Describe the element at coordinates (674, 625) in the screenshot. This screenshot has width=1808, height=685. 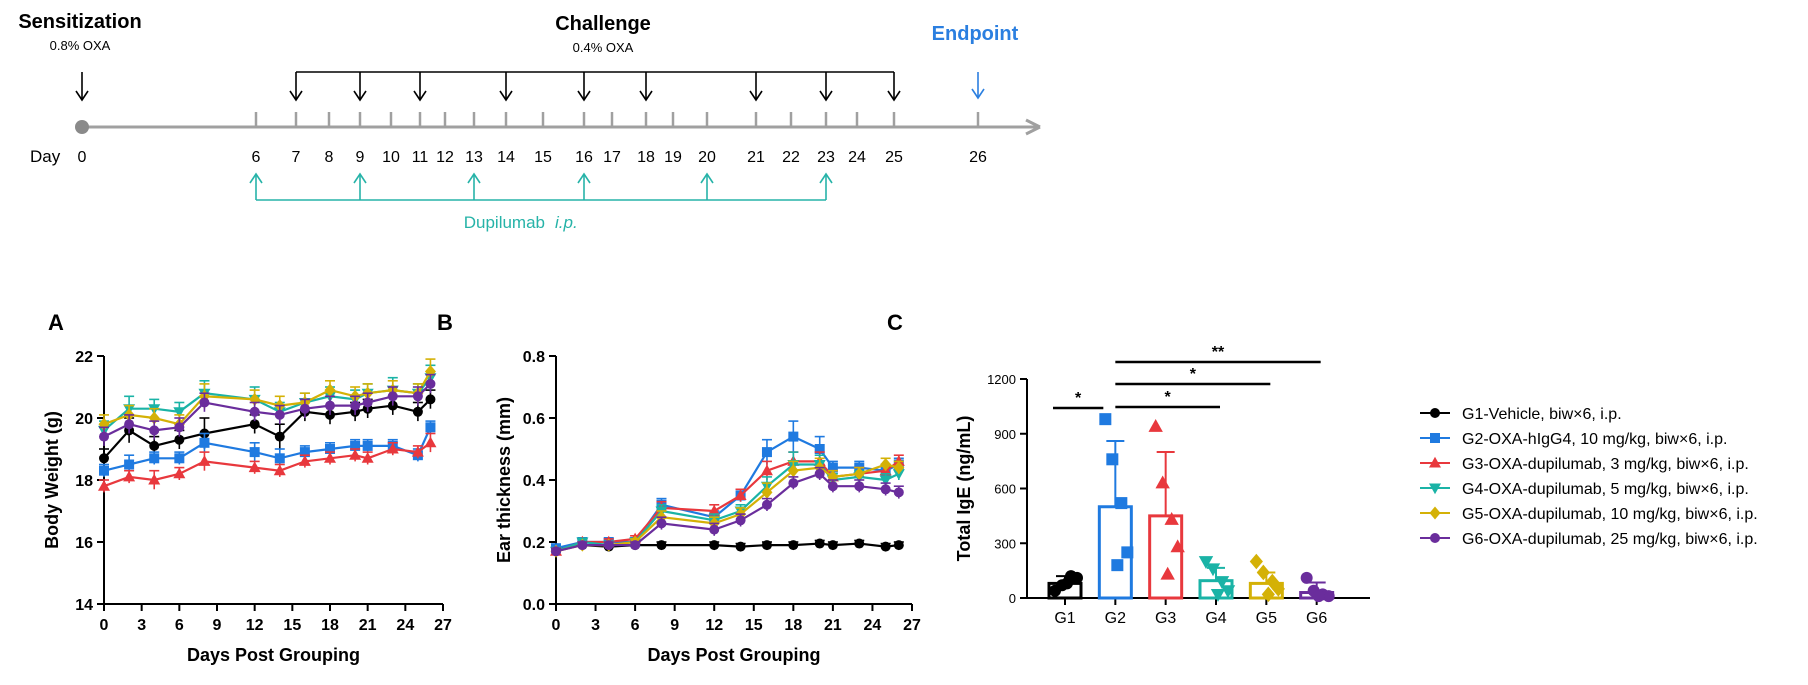
I see `x-tick-label: 9` at that location.